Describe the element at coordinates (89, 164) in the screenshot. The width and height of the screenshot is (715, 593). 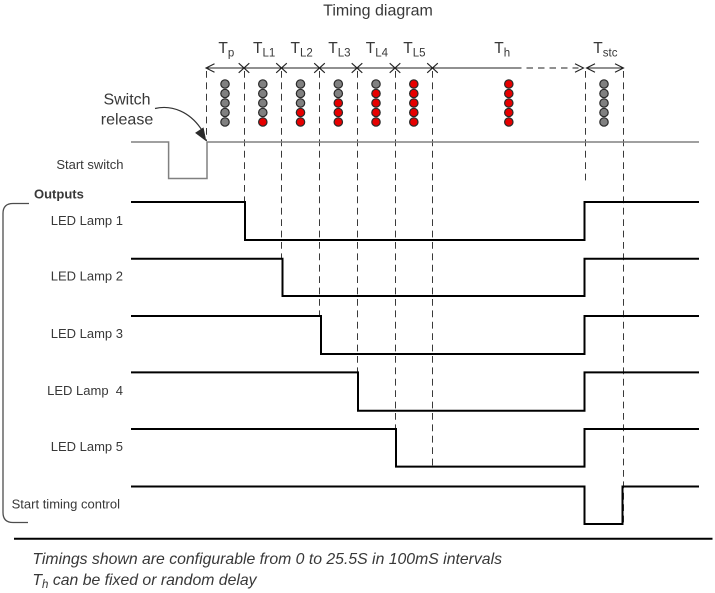
I see `svg-text: Start switch` at that location.